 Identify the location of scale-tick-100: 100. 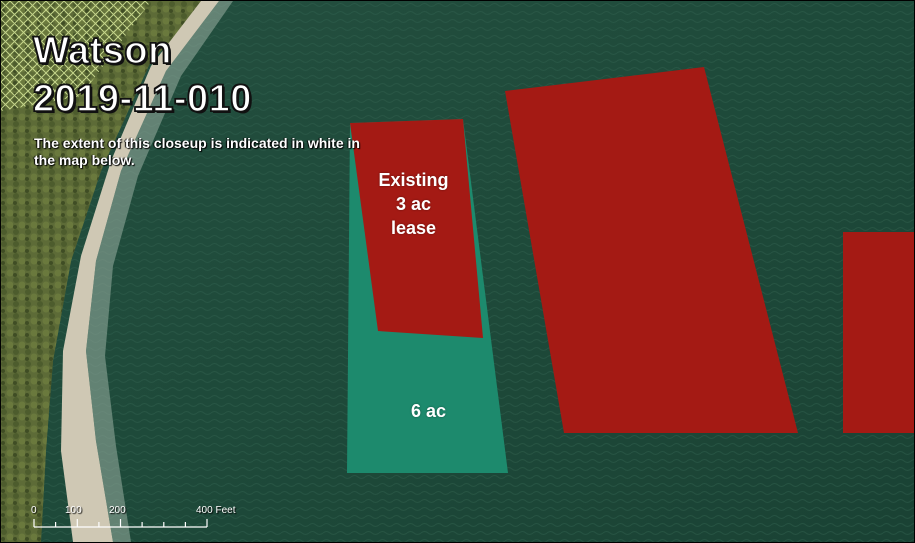
(73, 510).